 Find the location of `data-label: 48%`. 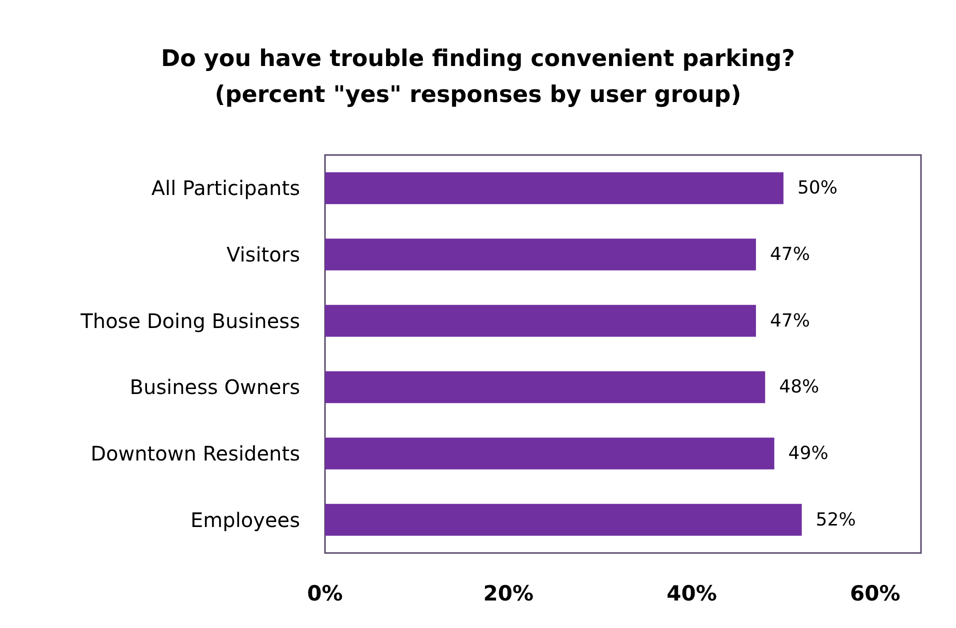

data-label: 48% is located at coordinates (799, 387).